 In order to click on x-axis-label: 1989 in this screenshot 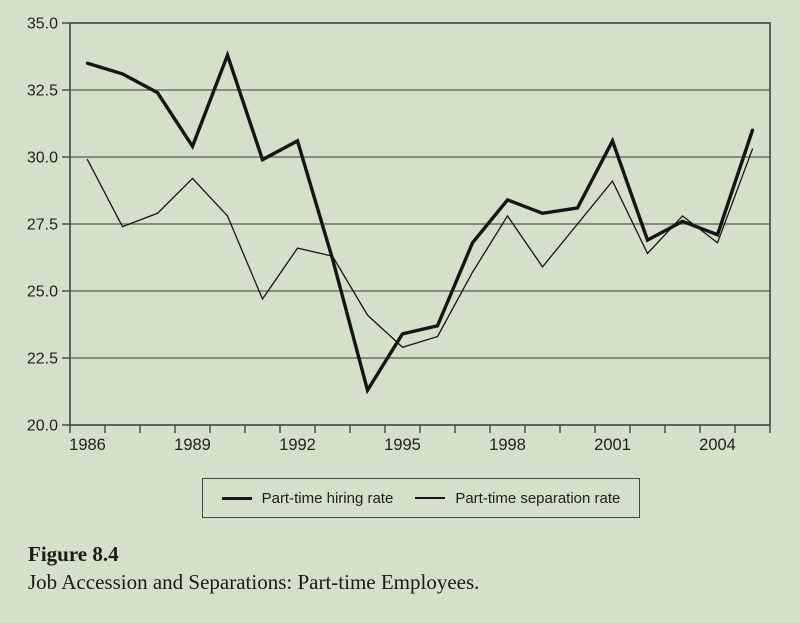, I will do `click(192, 445)`.